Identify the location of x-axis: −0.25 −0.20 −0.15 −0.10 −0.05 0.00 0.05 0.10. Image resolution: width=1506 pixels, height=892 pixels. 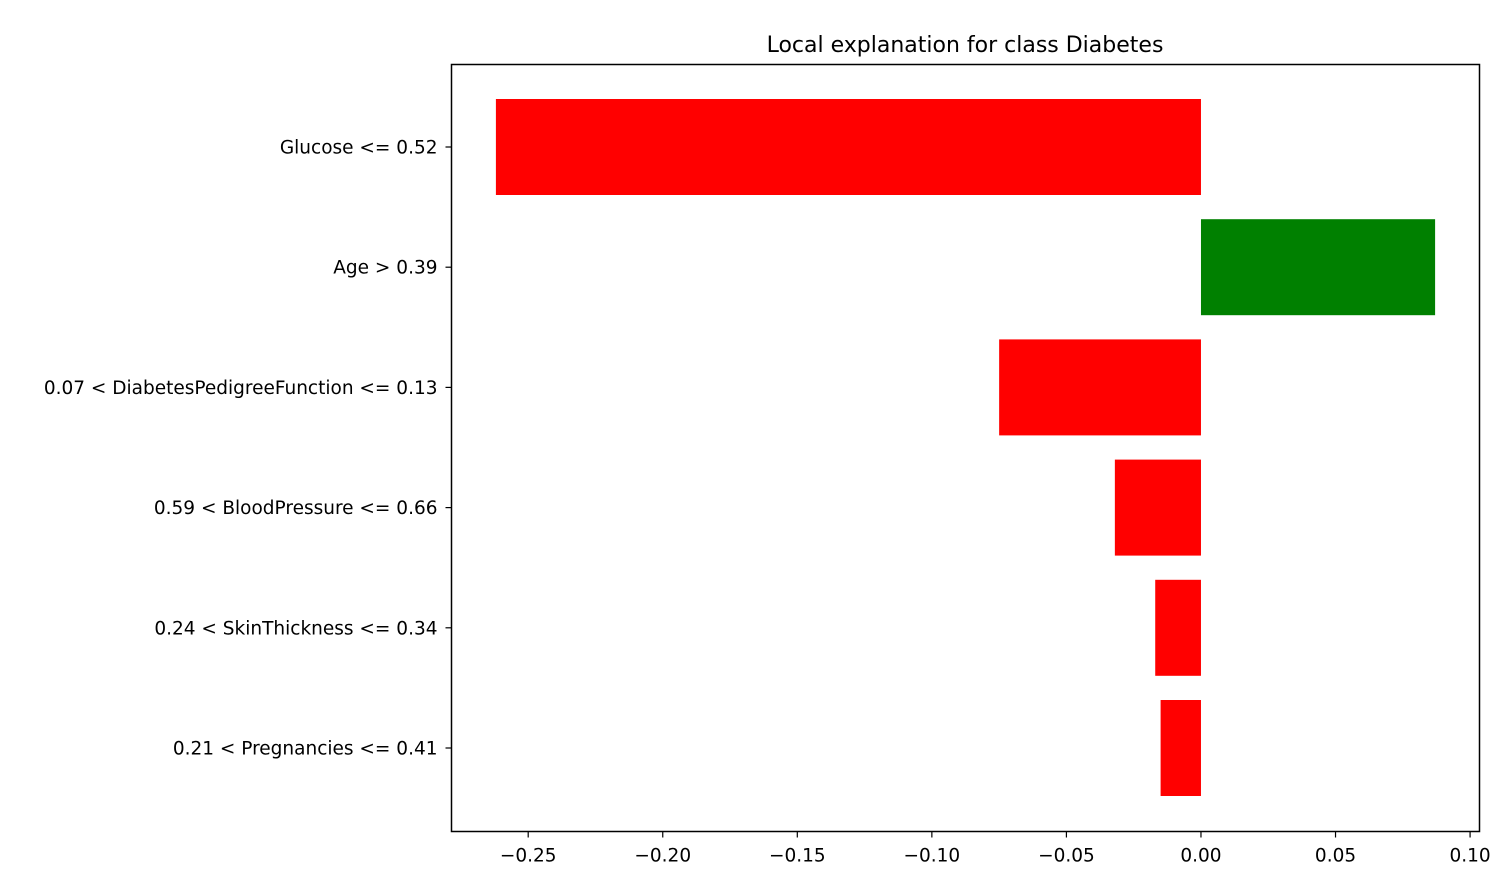
(995, 849).